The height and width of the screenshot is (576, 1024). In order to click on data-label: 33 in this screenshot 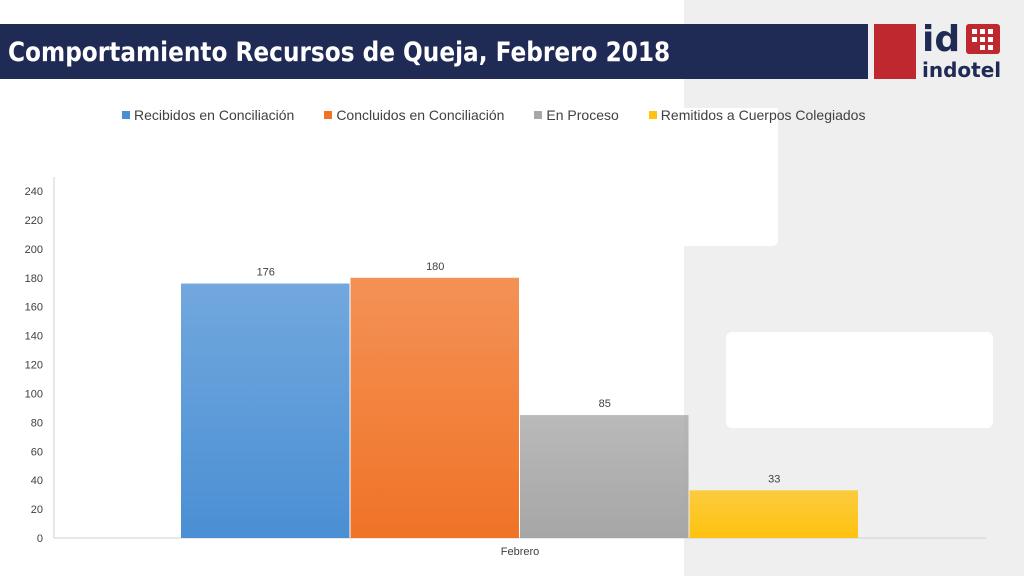, I will do `click(774, 479)`.